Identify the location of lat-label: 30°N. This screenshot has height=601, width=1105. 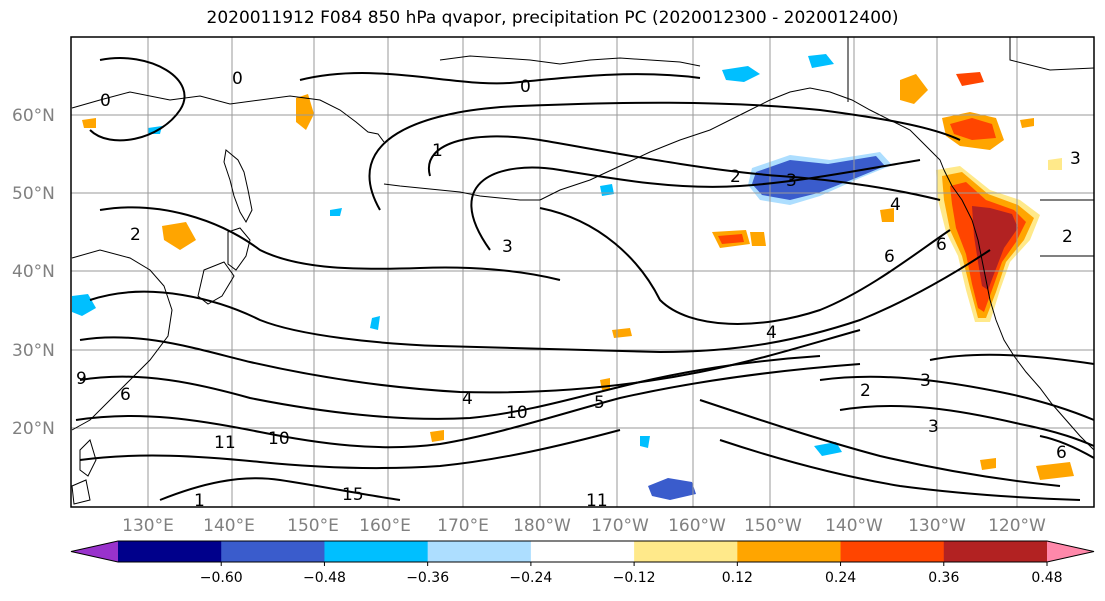
(33, 351).